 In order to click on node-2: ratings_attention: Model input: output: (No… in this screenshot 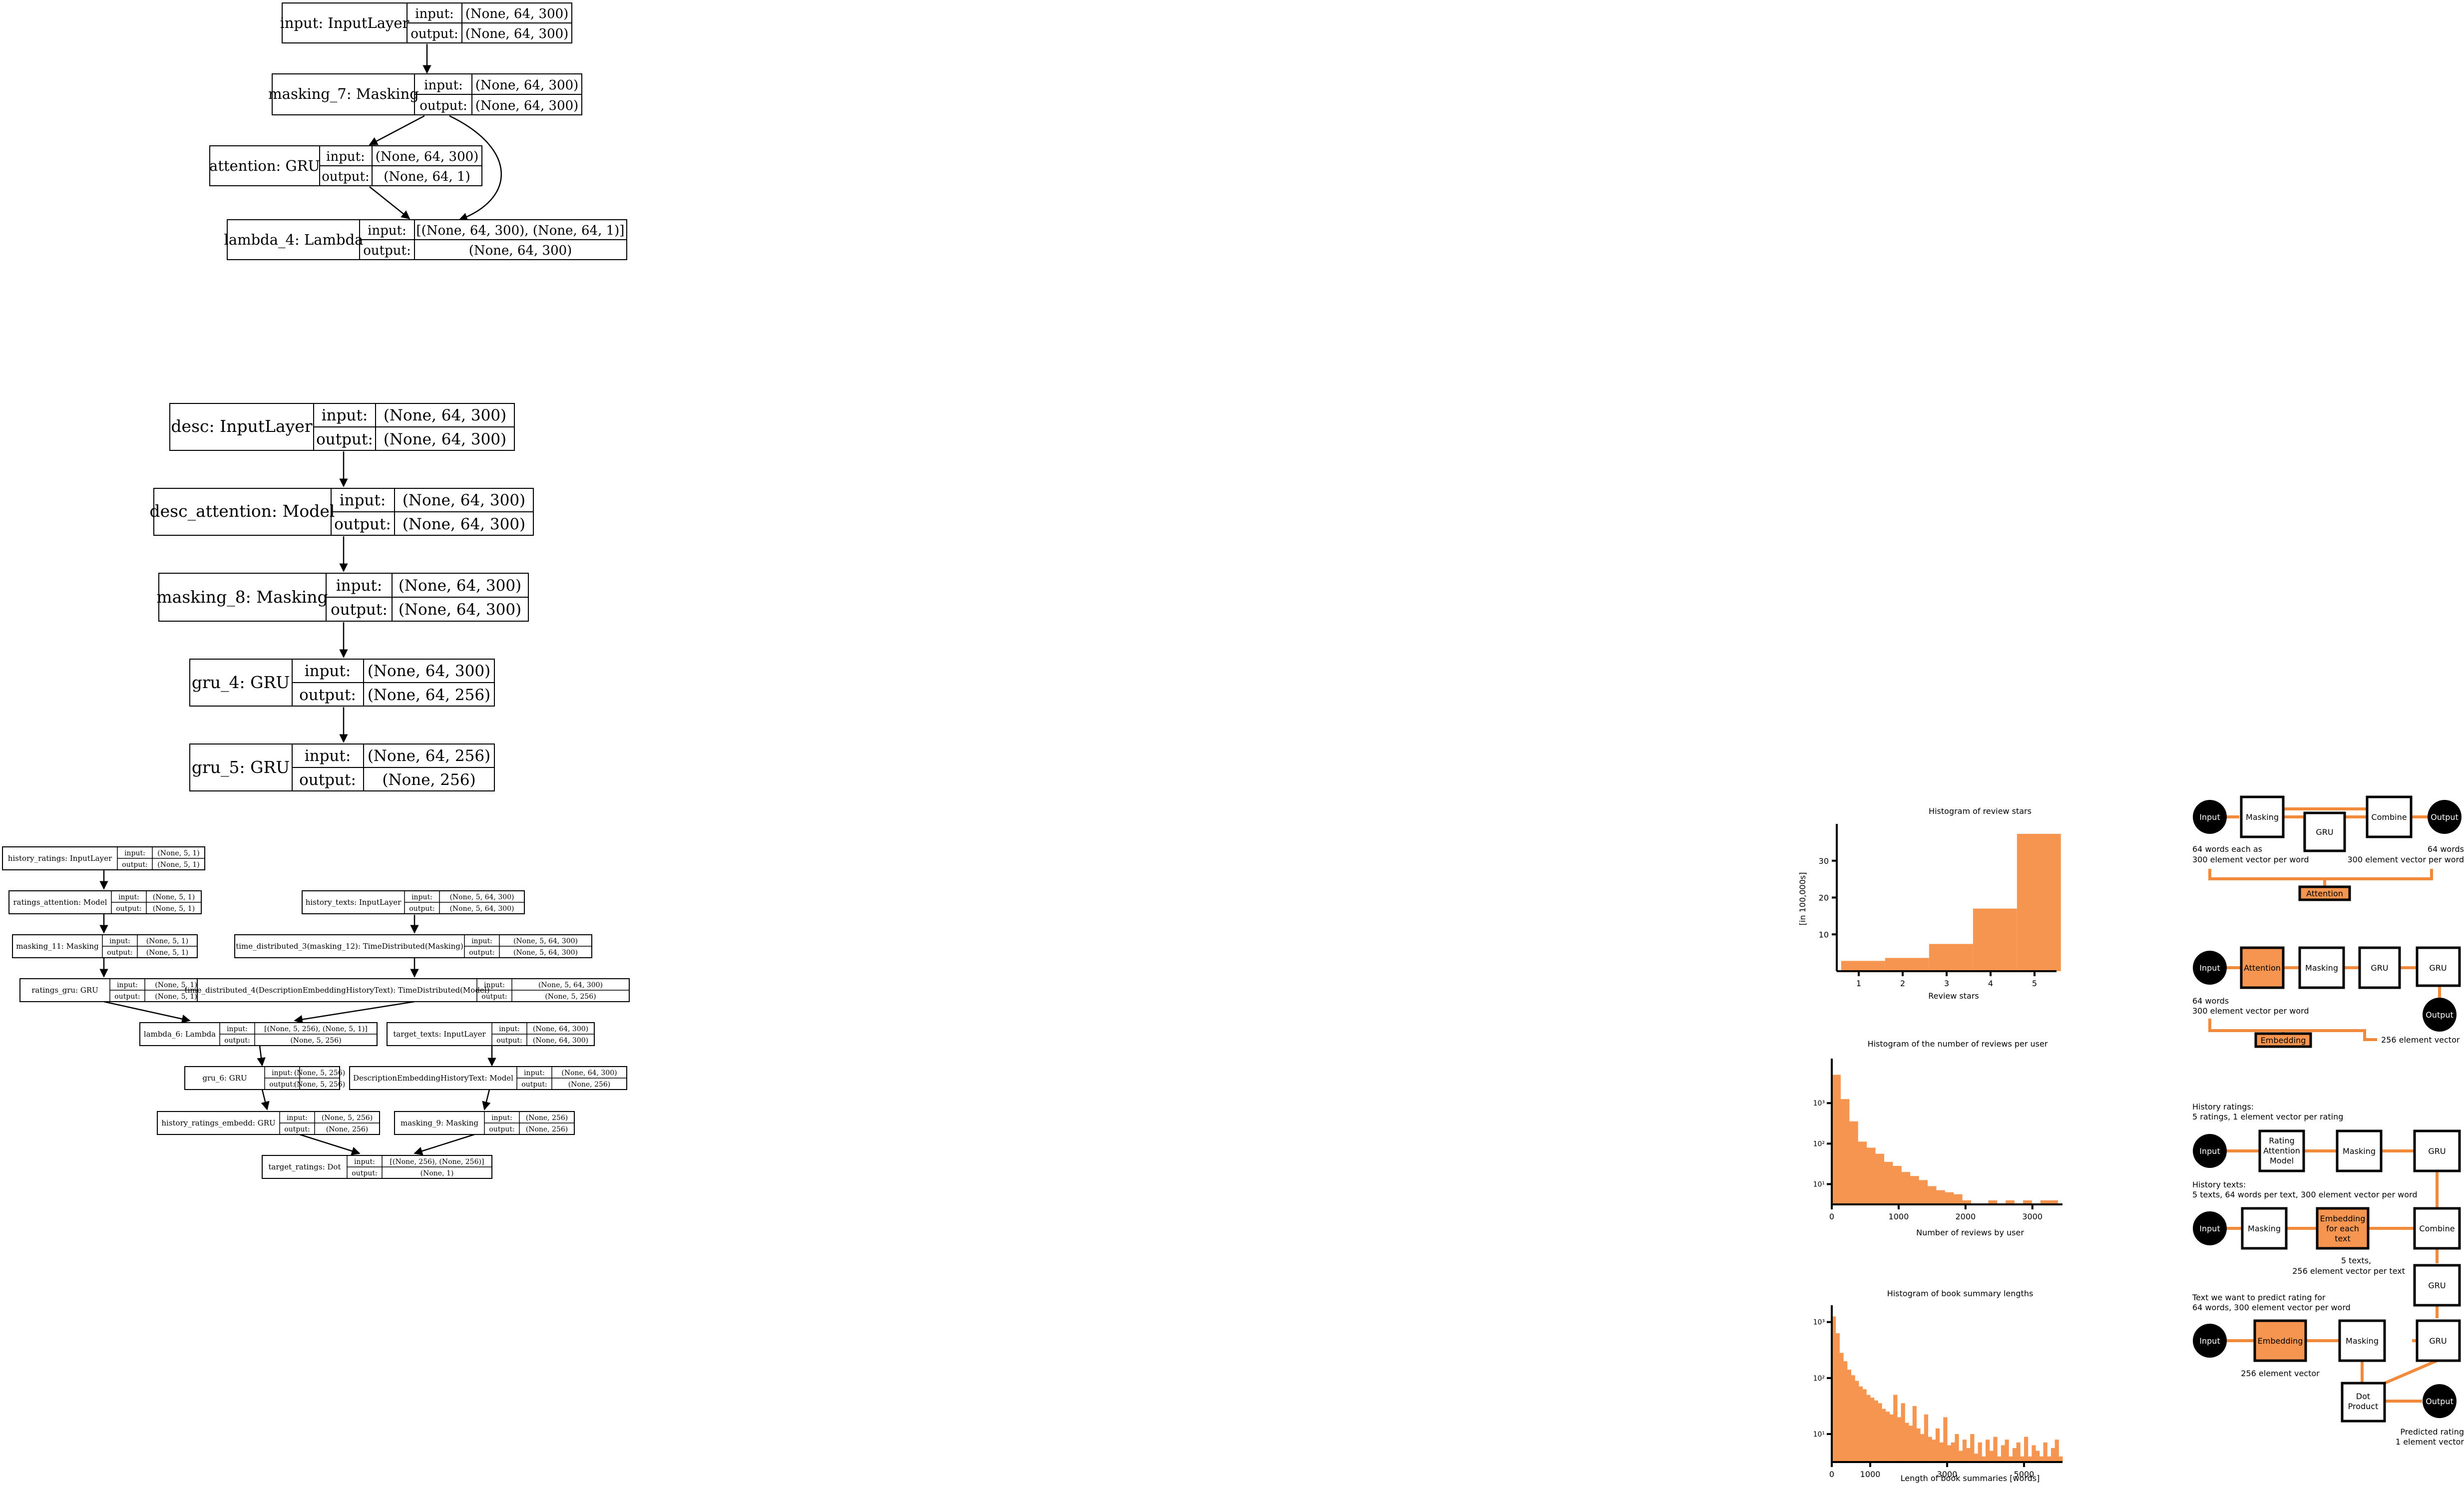, I will do `click(105, 902)`.